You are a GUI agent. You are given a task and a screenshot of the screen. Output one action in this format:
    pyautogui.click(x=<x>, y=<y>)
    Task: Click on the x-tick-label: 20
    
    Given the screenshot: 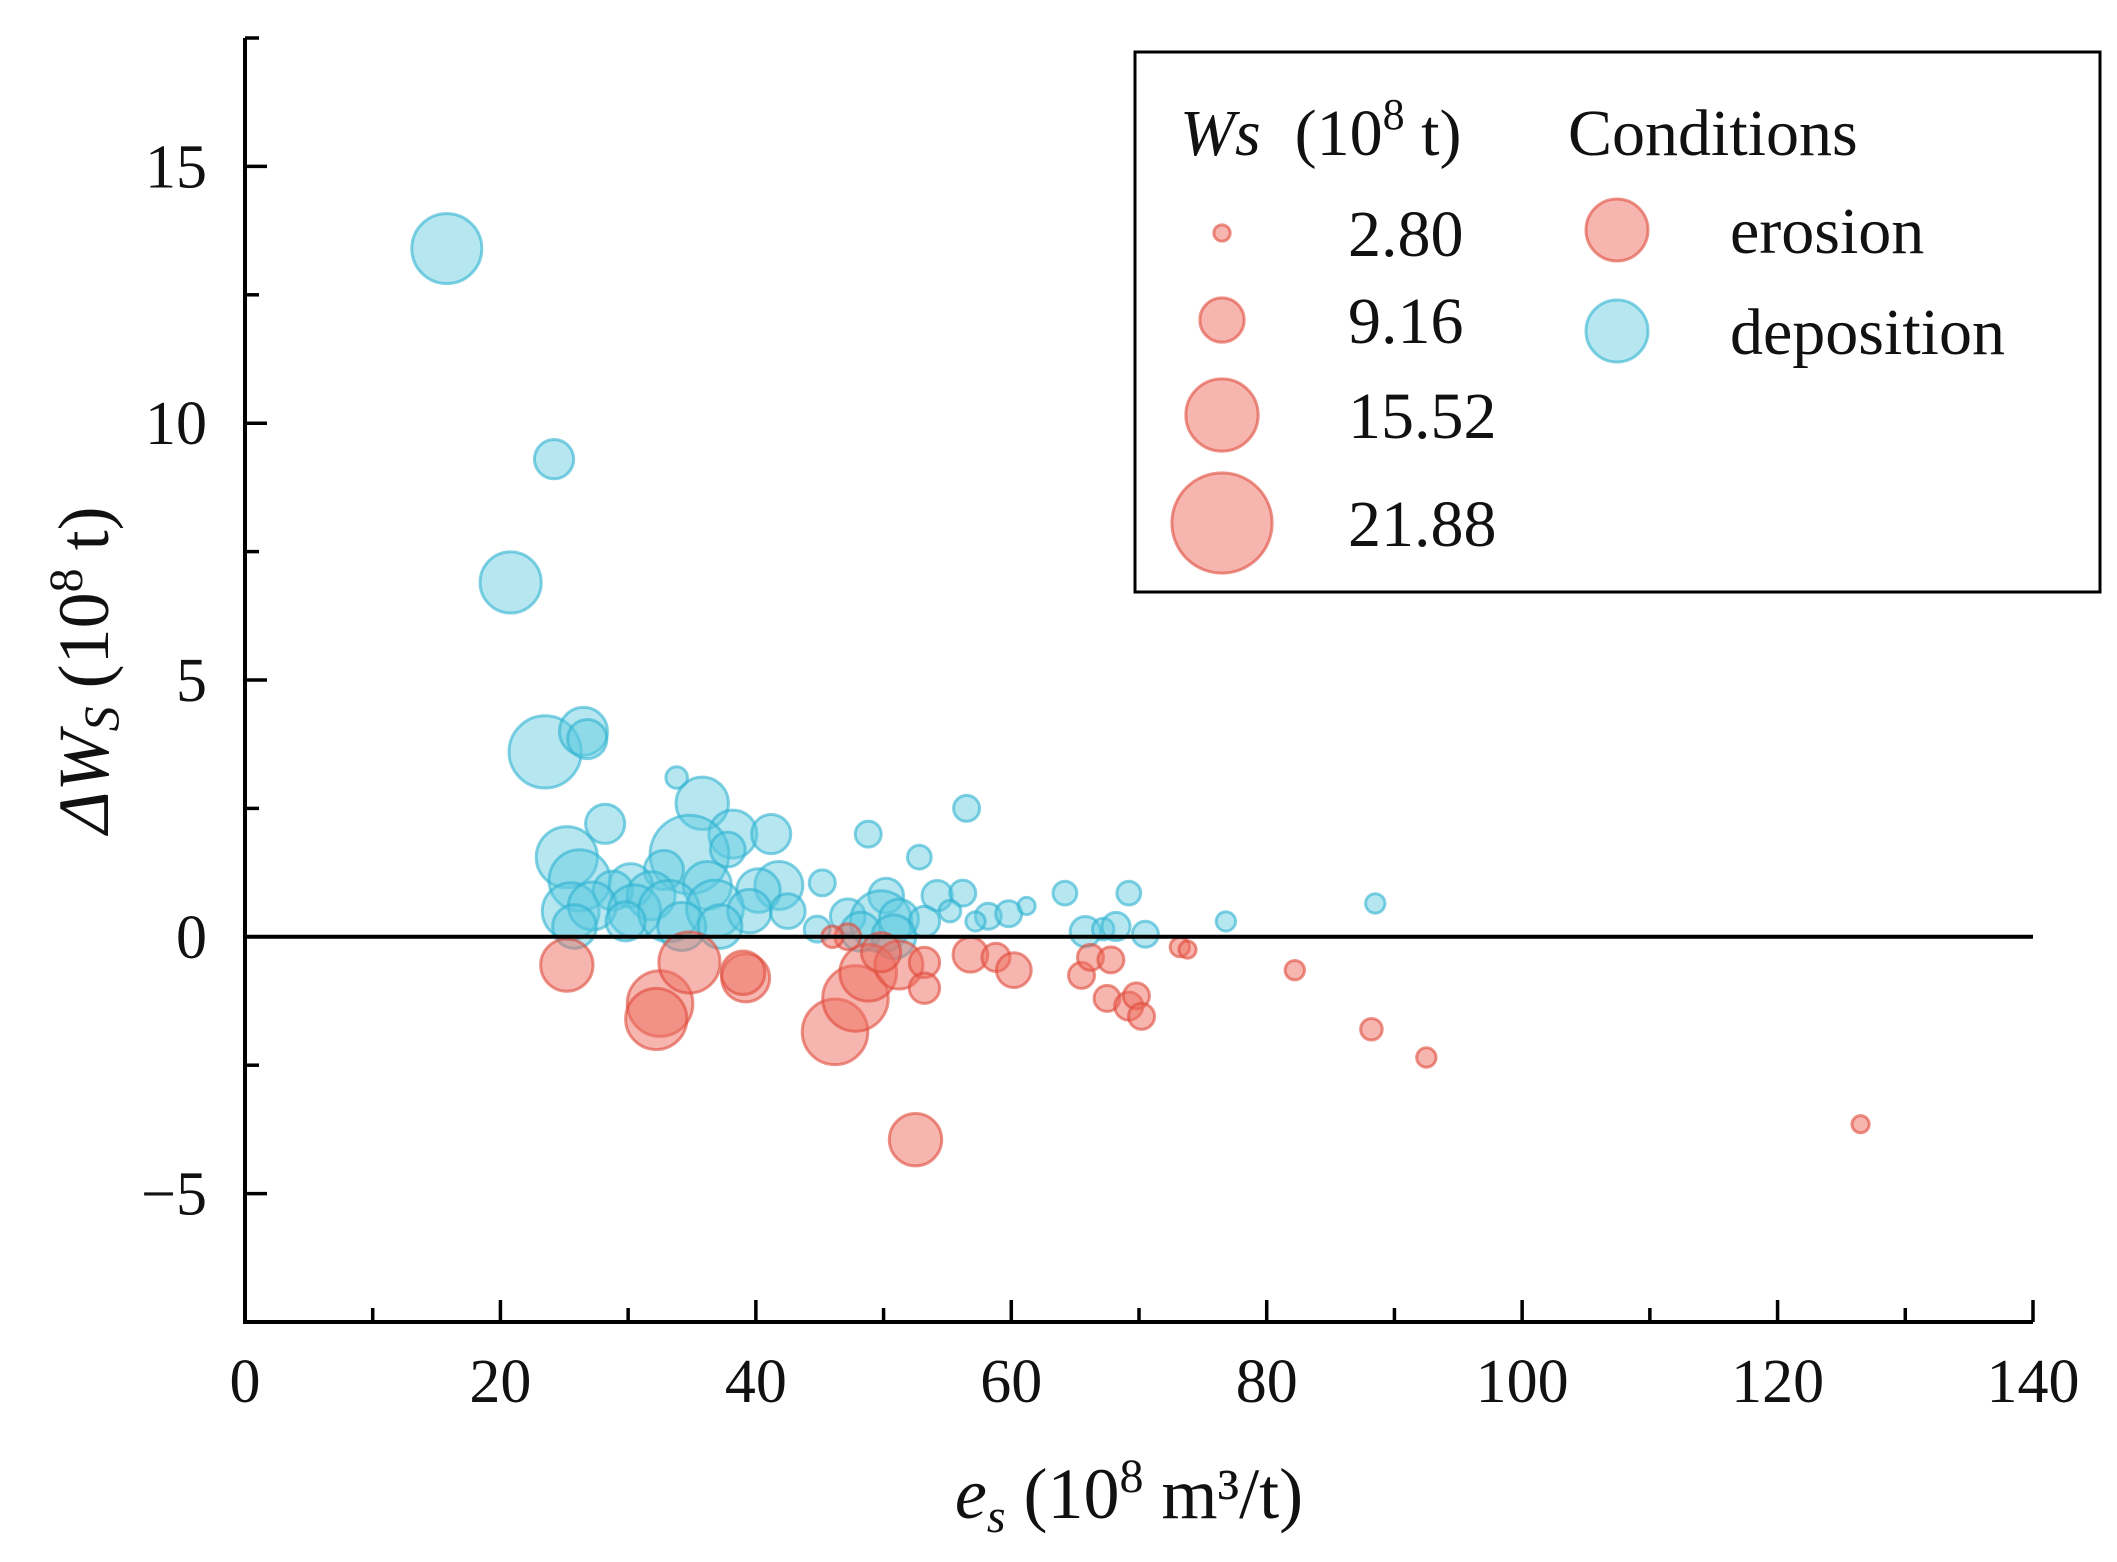 What is the action you would take?
    pyautogui.click(x=500, y=1382)
    